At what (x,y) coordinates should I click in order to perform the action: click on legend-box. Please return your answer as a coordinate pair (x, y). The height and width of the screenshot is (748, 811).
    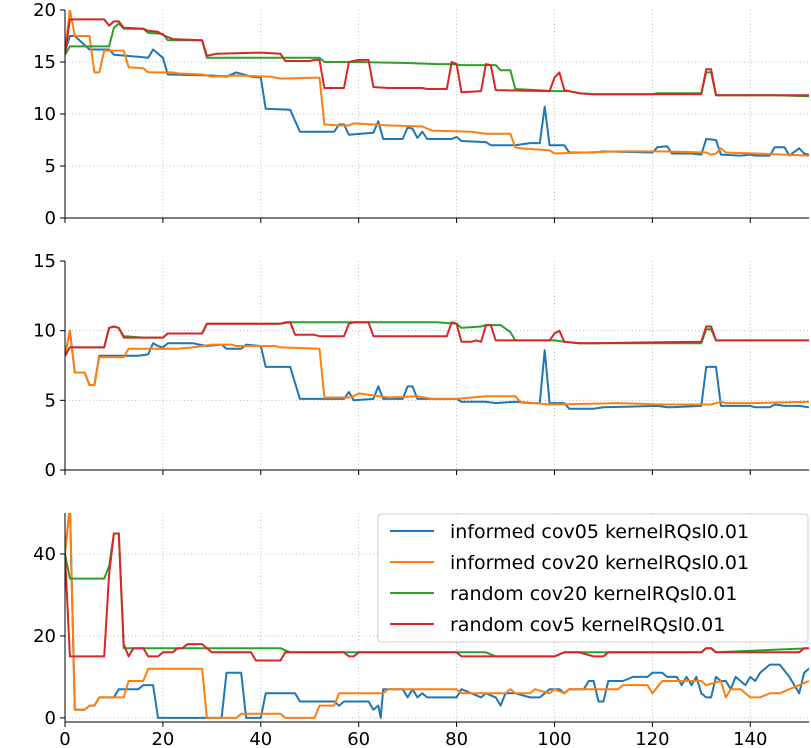
    Looking at the image, I should click on (593, 578).